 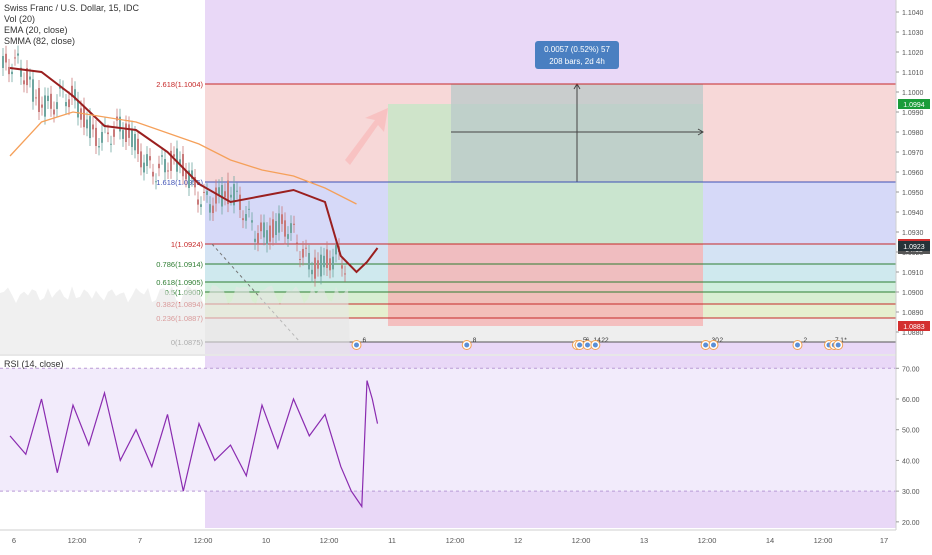 I want to click on time-tick-label-4: 10, so click(x=266, y=540).